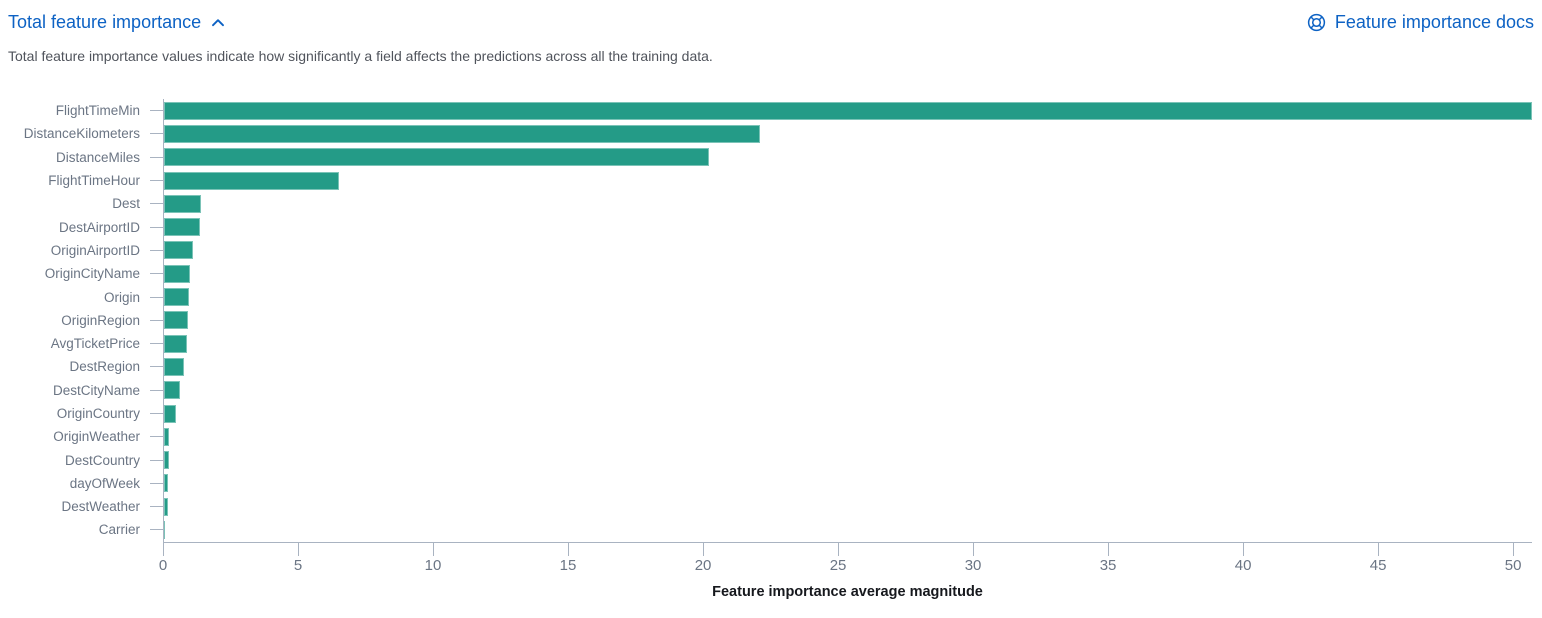 The height and width of the screenshot is (618, 1542). Describe the element at coordinates (568, 565) in the screenshot. I see `x-axis-tick-label: 15` at that location.